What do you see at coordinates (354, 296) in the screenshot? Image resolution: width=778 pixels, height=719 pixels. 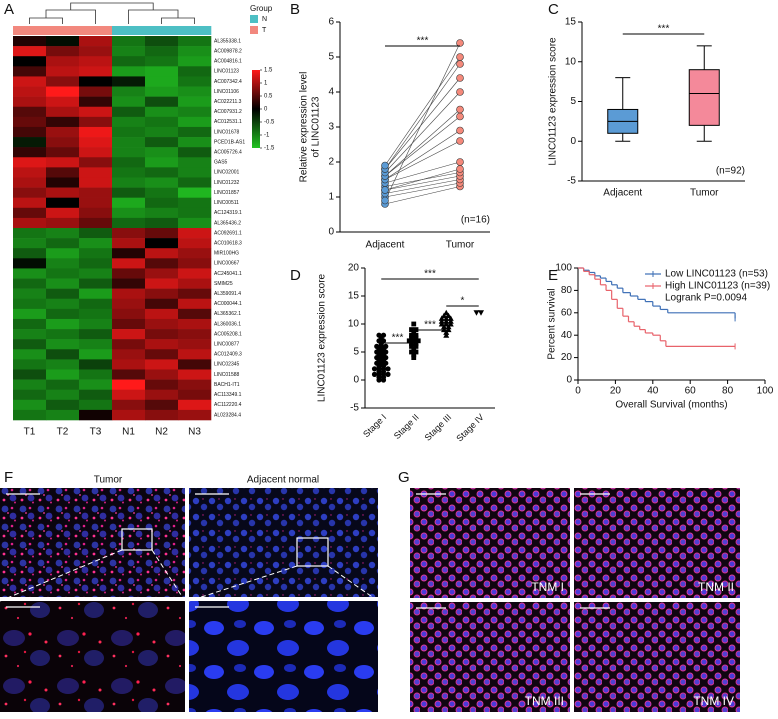 I see `y-tick-label: 15` at bounding box center [354, 296].